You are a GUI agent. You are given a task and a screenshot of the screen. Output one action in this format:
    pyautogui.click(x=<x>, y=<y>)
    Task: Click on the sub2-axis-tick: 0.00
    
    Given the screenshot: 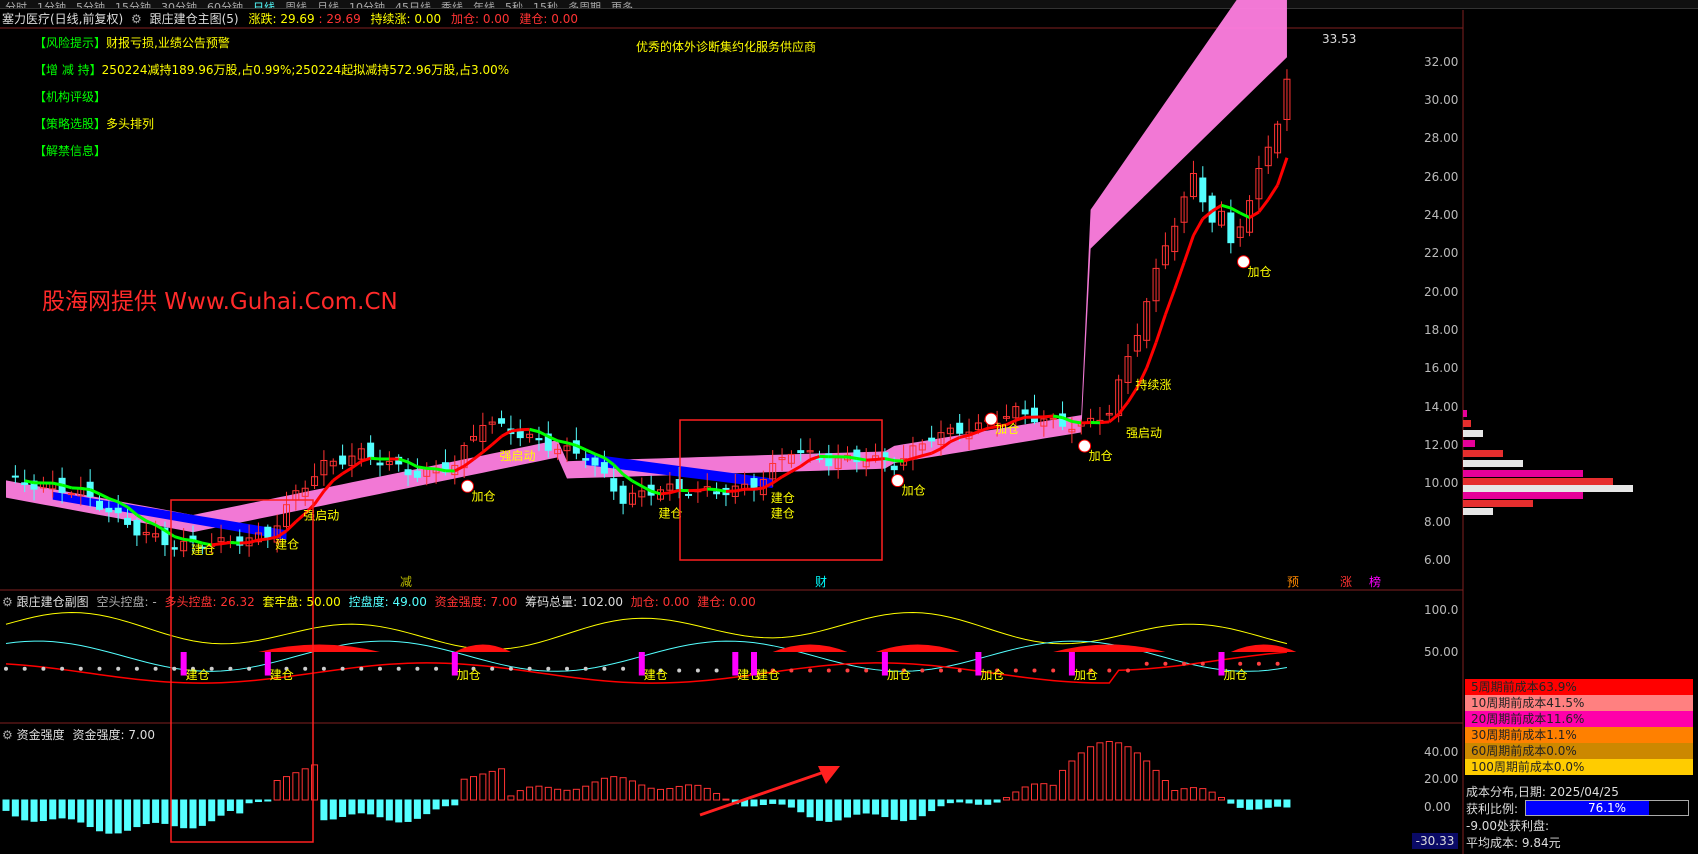 What is the action you would take?
    pyautogui.click(x=1437, y=807)
    